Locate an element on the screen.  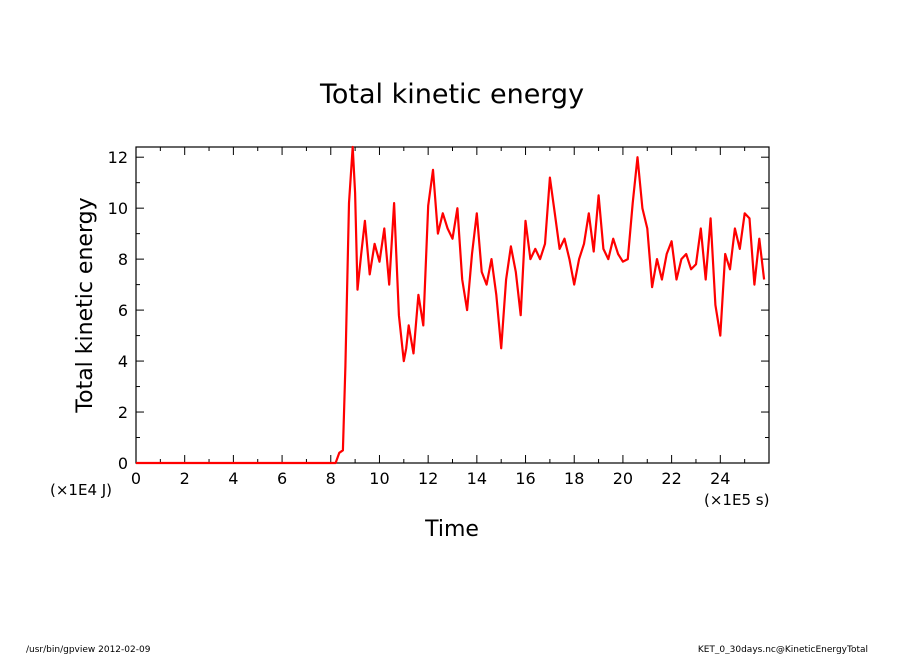
x-tick-label: 8 is located at coordinates (331, 478).